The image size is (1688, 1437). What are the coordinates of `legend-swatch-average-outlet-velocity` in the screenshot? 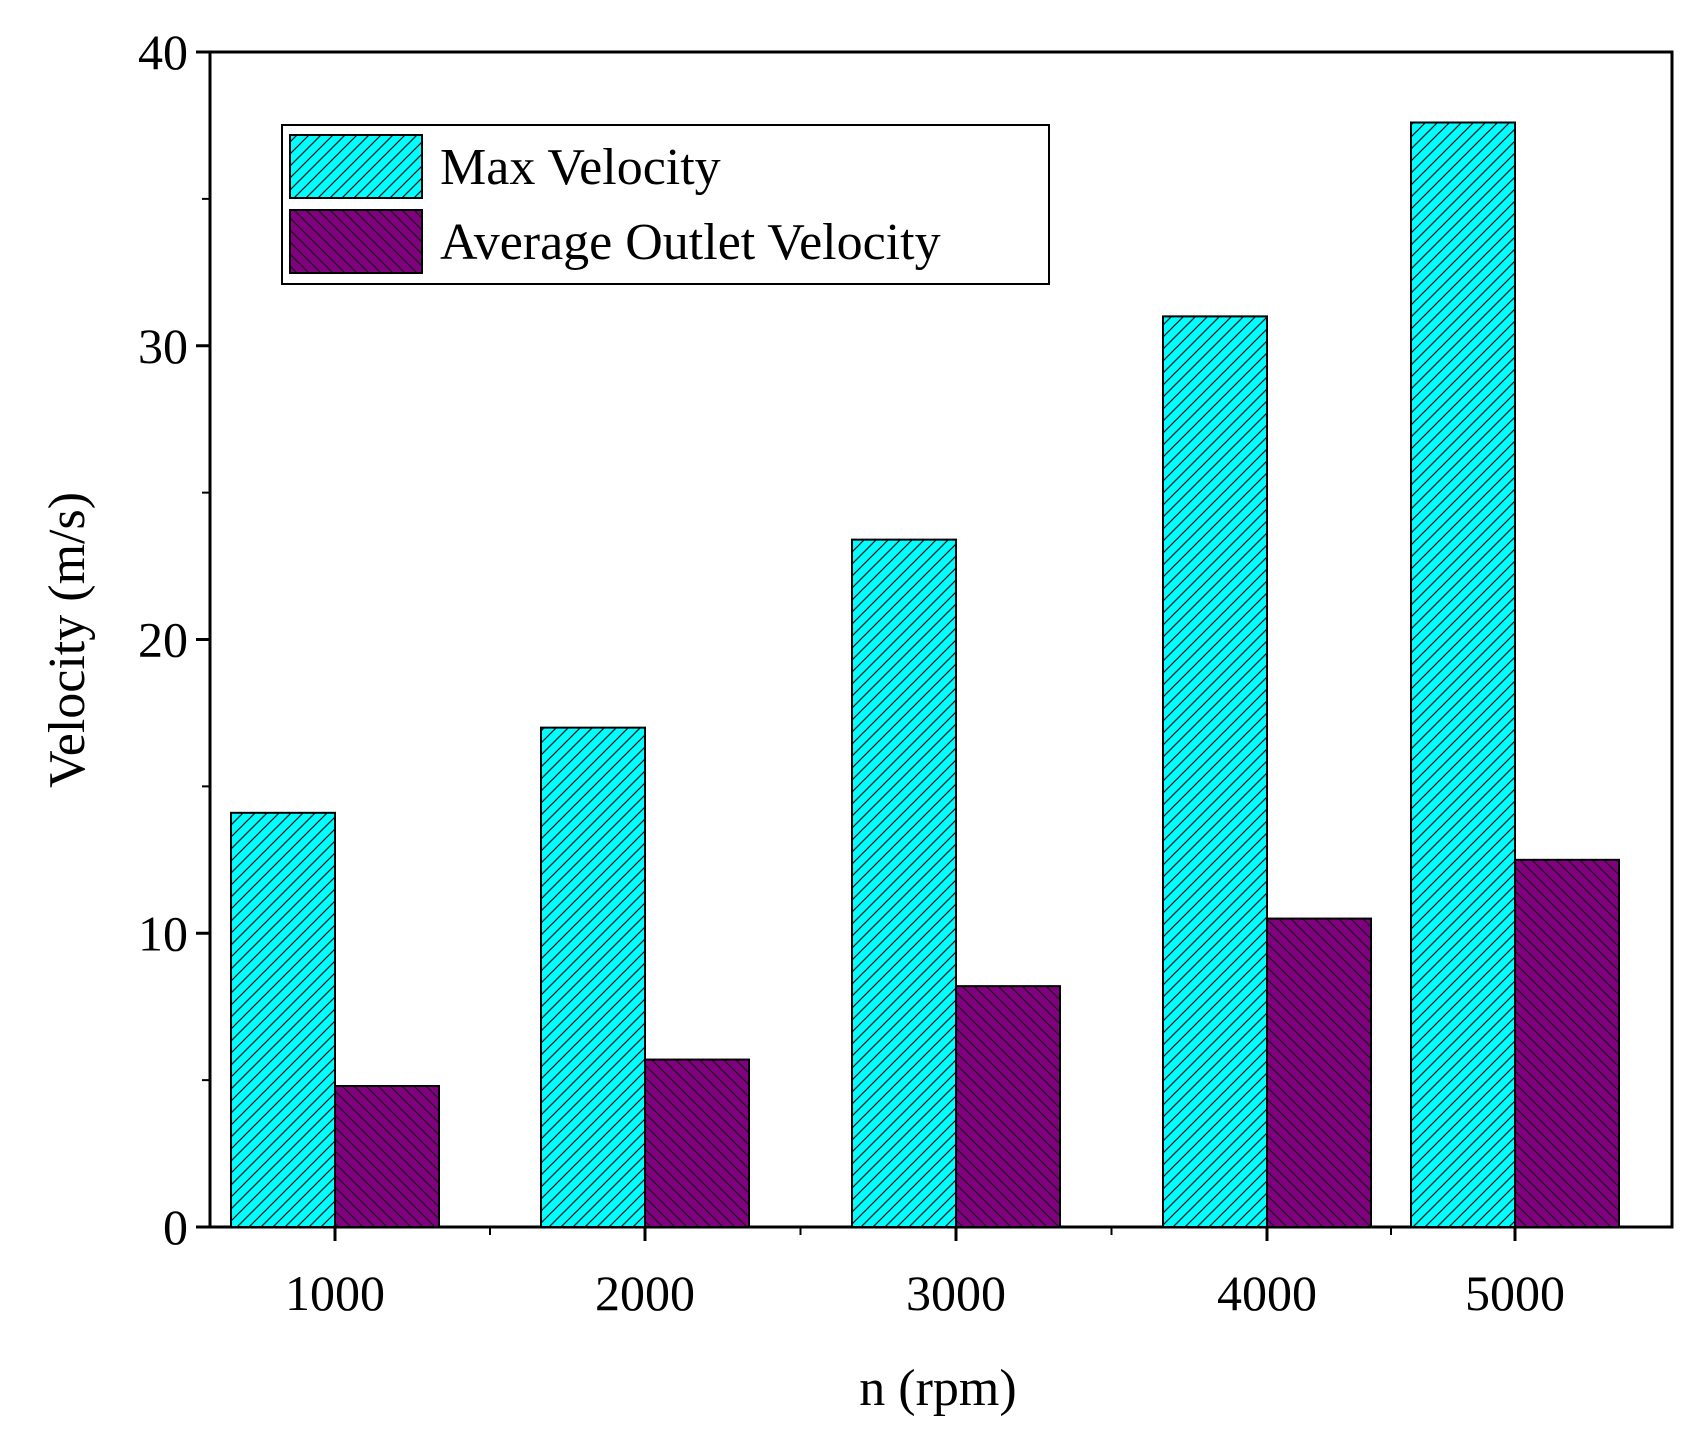 It's located at (356, 241).